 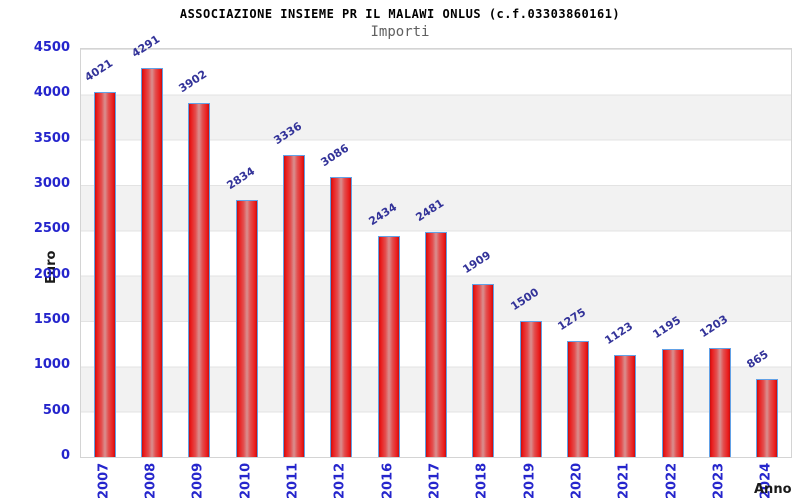 I want to click on x-tick-label: 2007, so click(x=104, y=481).